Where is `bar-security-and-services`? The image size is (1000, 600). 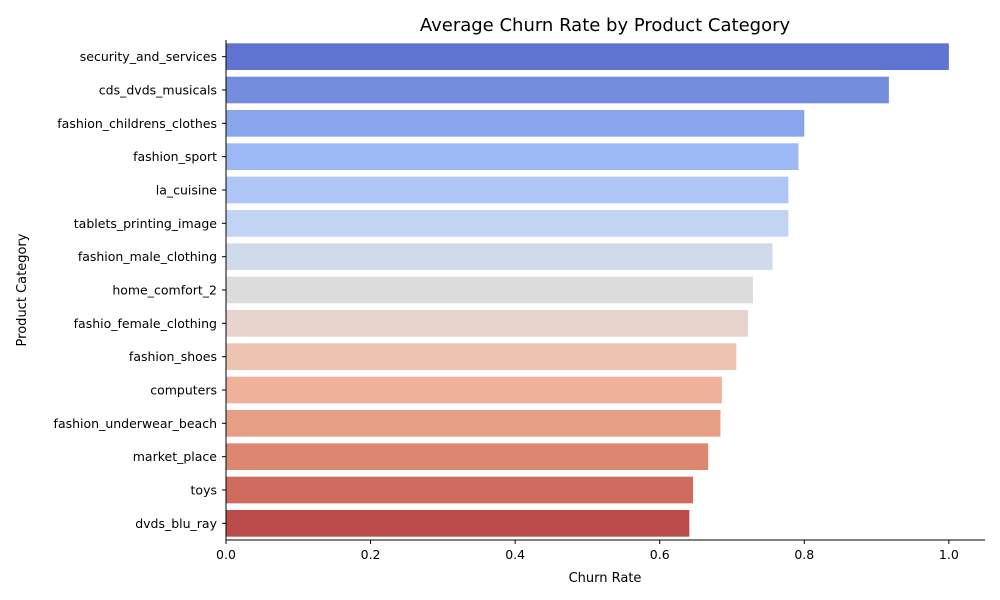
bar-security-and-services is located at coordinates (587, 56).